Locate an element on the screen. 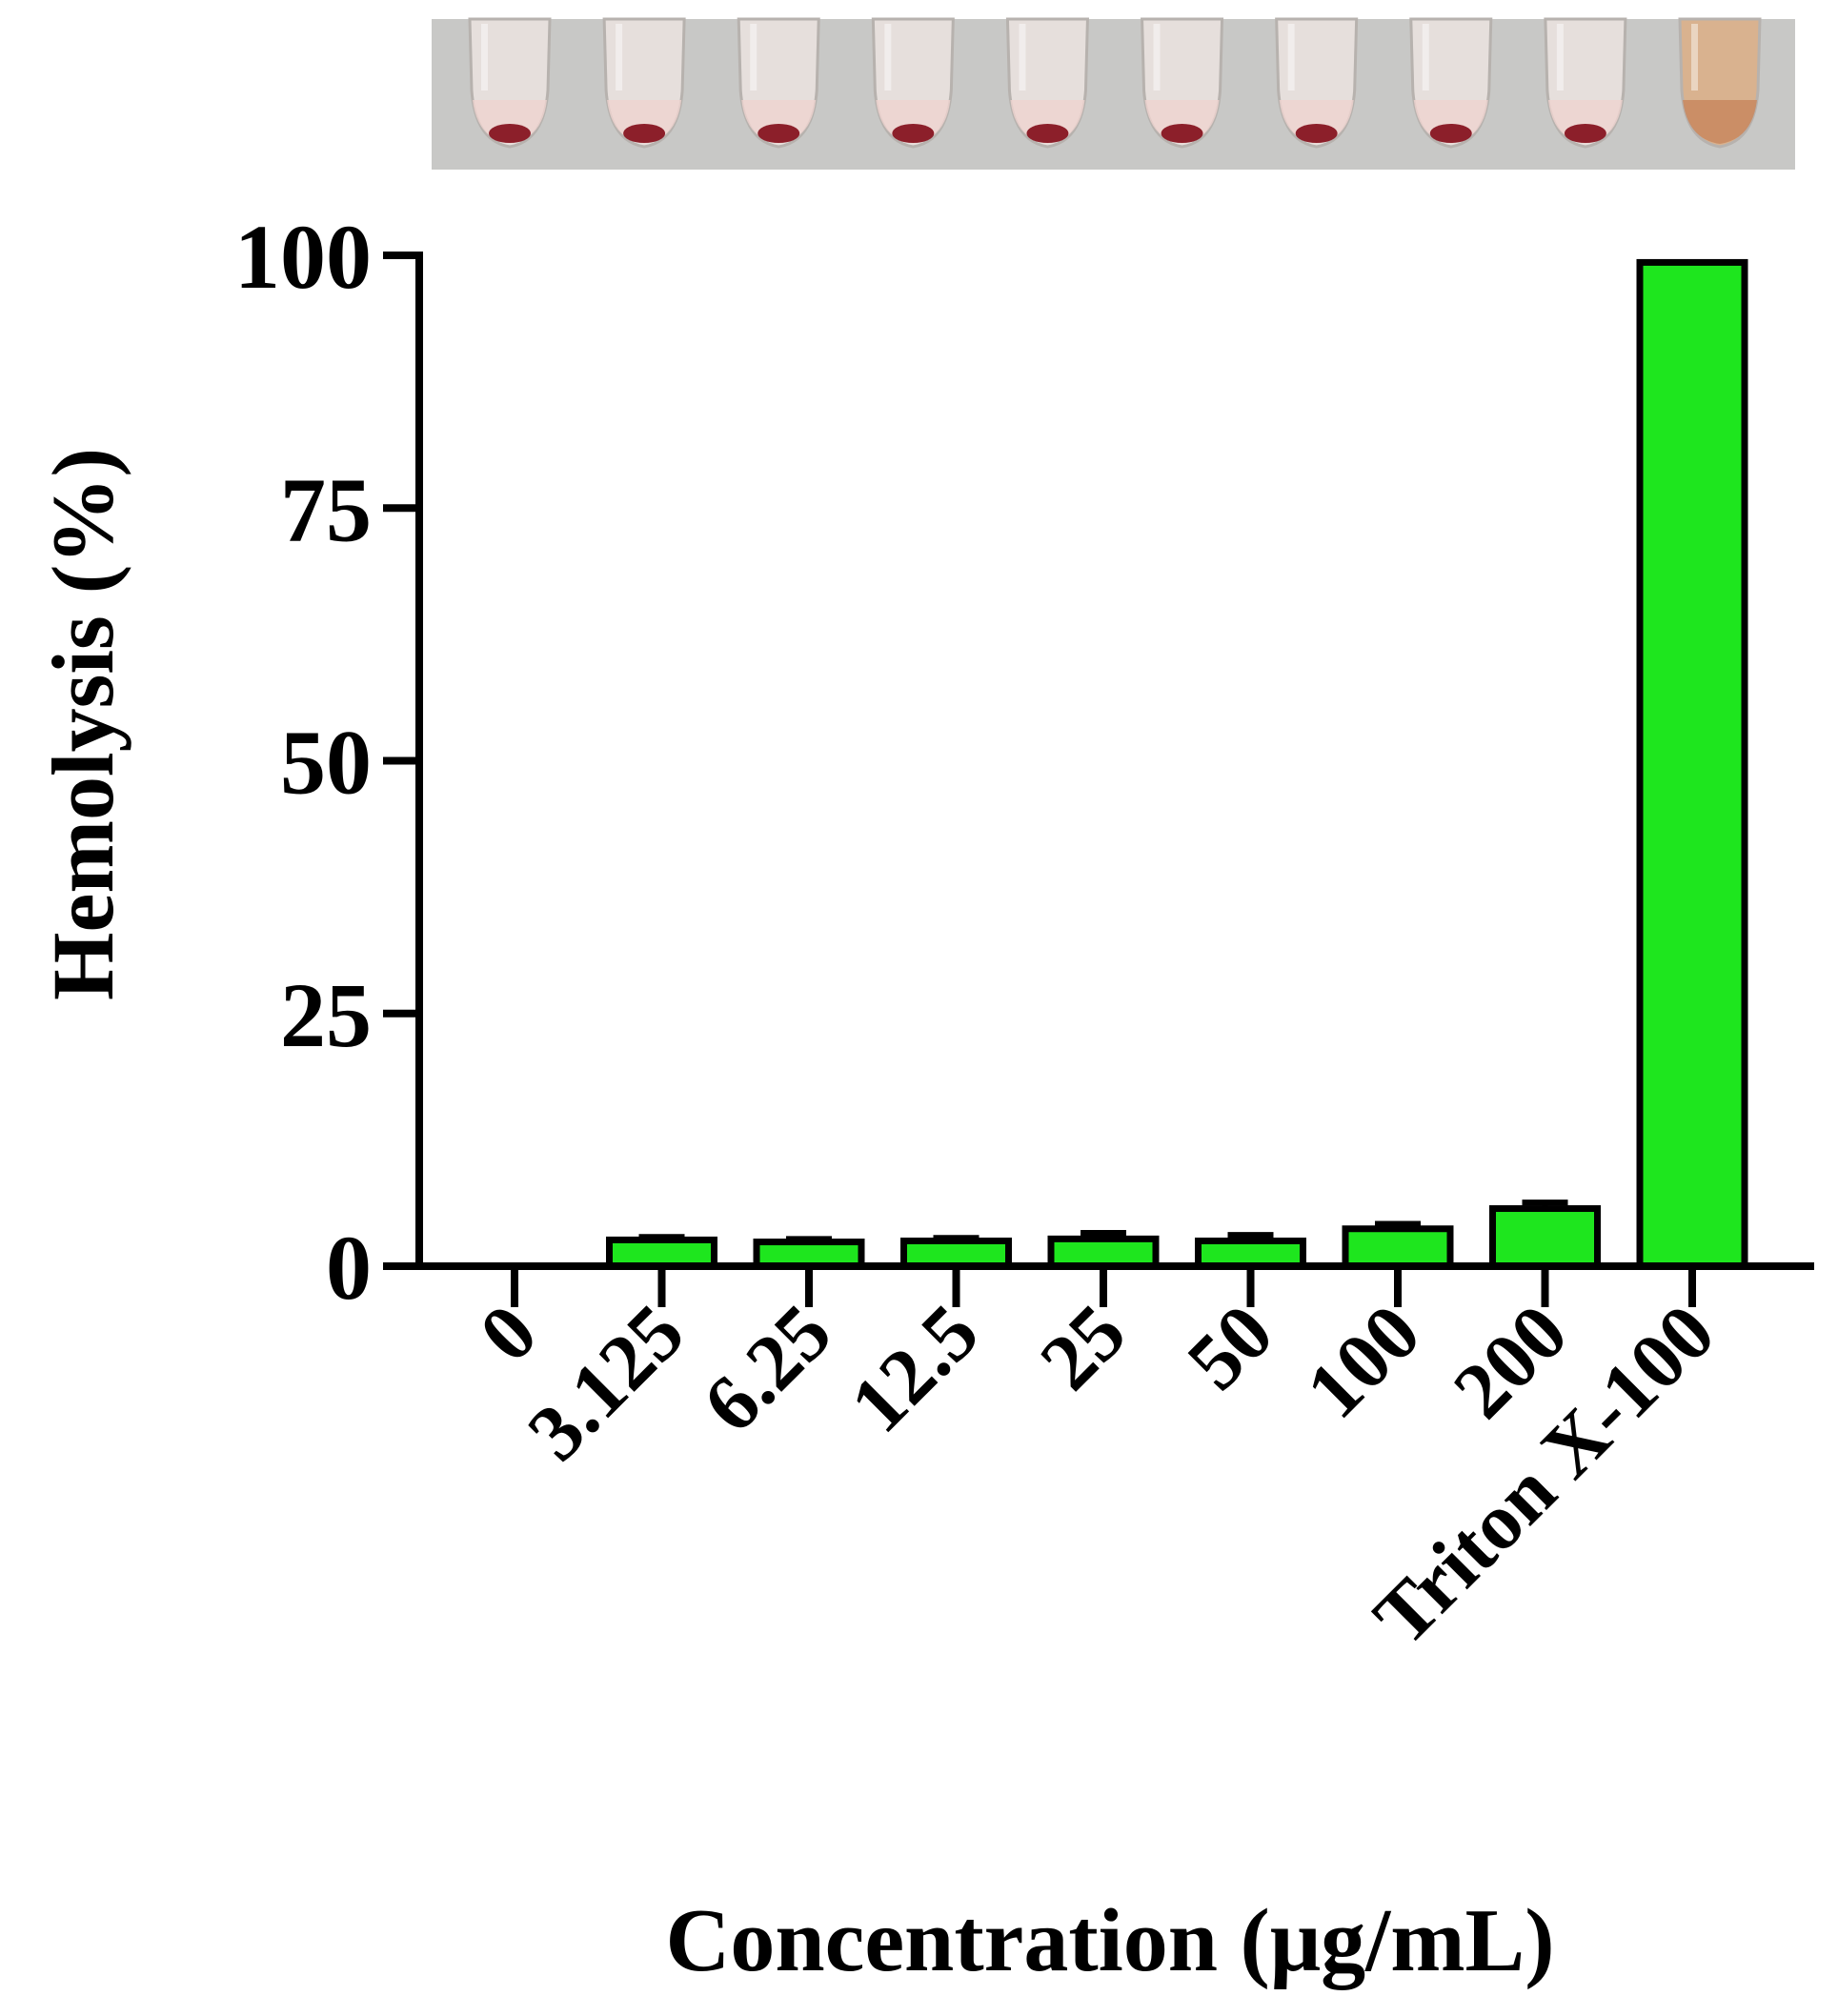  y-tick-label-0: 0 is located at coordinates (349, 1268).